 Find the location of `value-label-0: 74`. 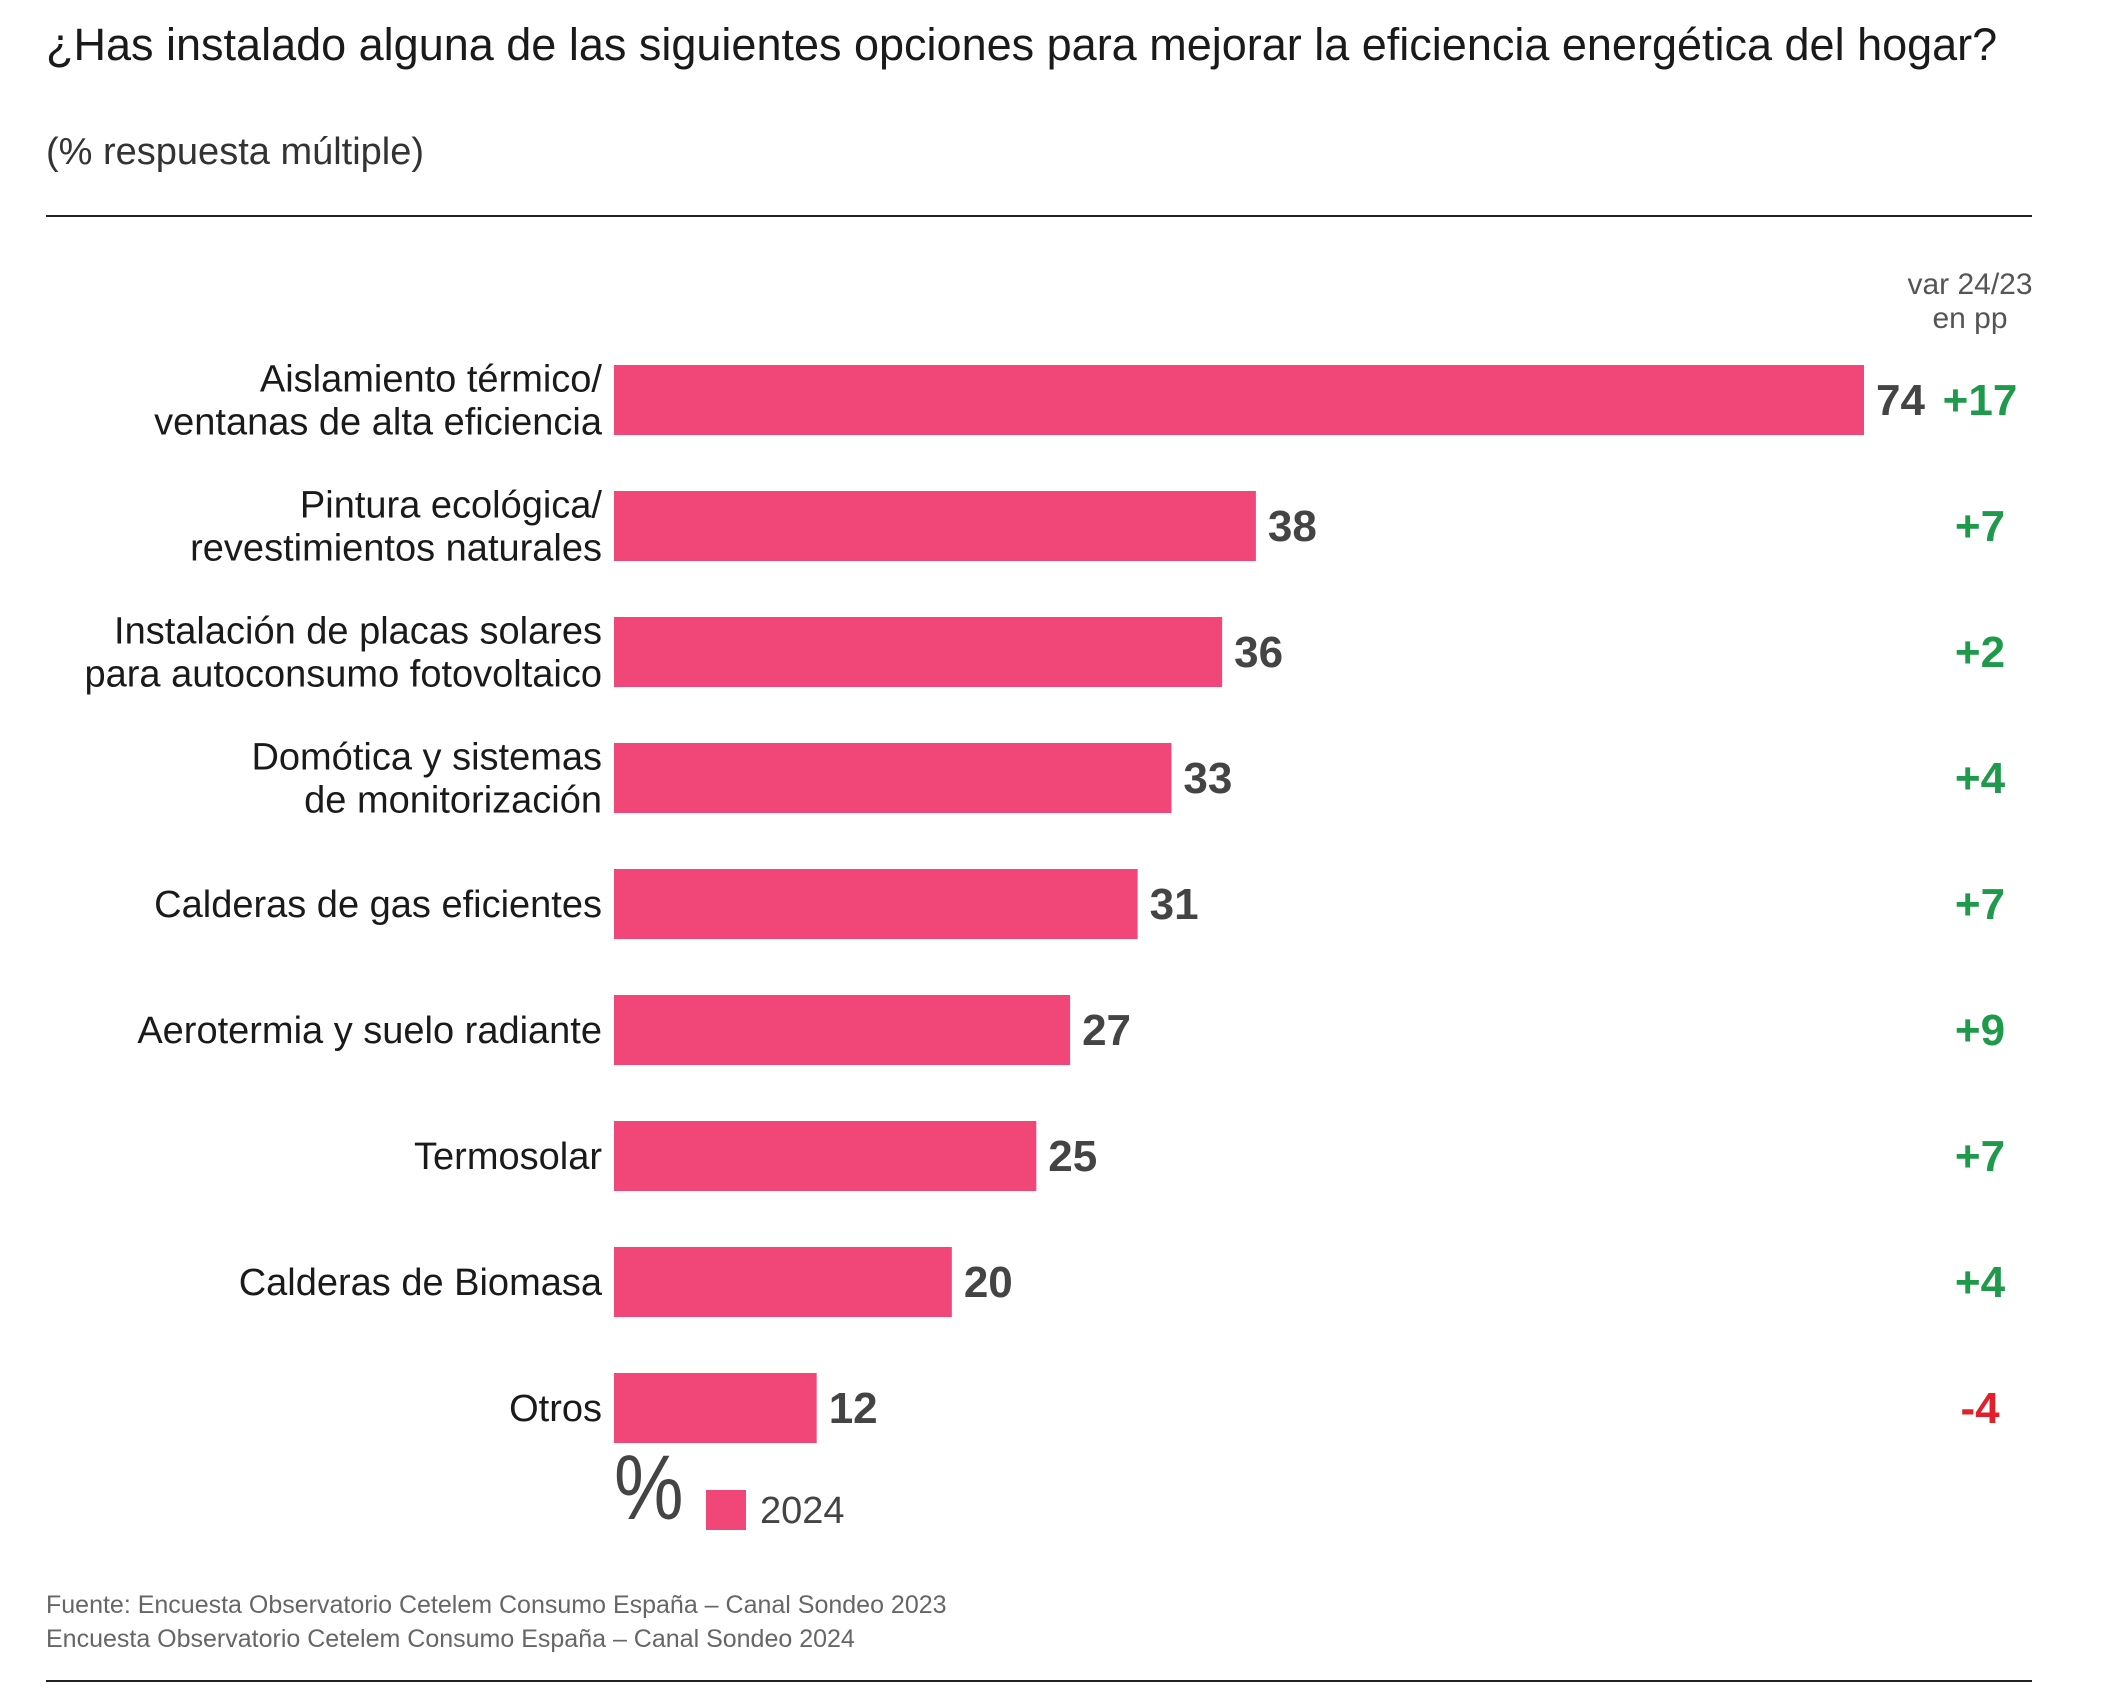

value-label-0: 74 is located at coordinates (1900, 400).